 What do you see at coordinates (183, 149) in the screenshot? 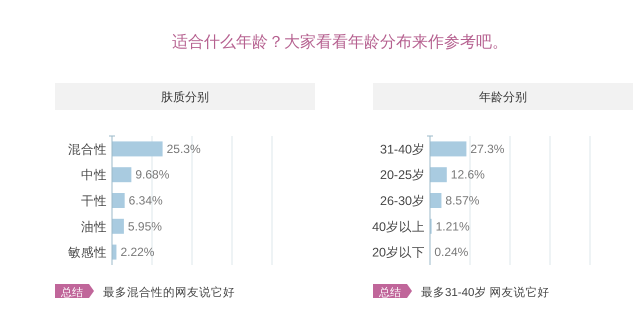
I see `data-label: 25.3%` at bounding box center [183, 149].